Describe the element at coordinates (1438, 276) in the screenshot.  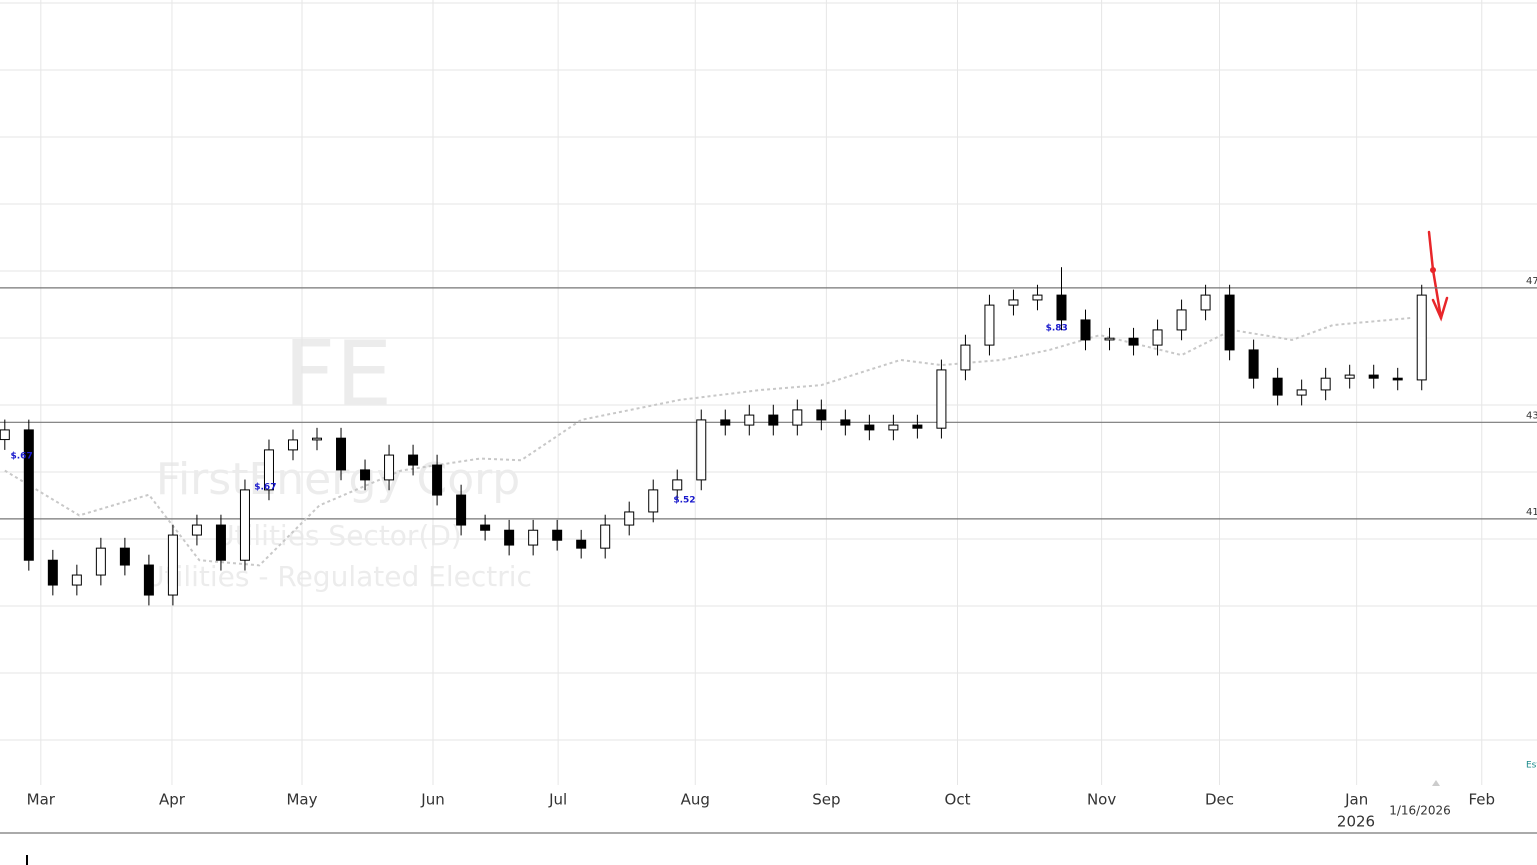
I see `annotation-arrow` at that location.